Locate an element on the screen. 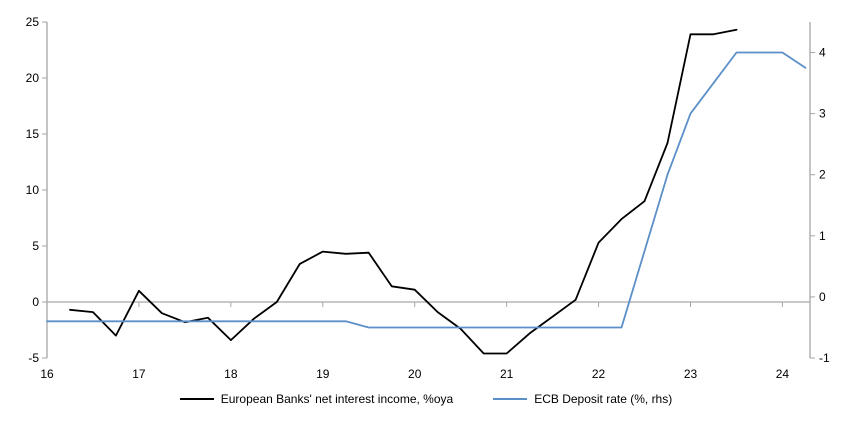 The image size is (852, 427). right-axis-tick-label: 1 is located at coordinates (822, 236).